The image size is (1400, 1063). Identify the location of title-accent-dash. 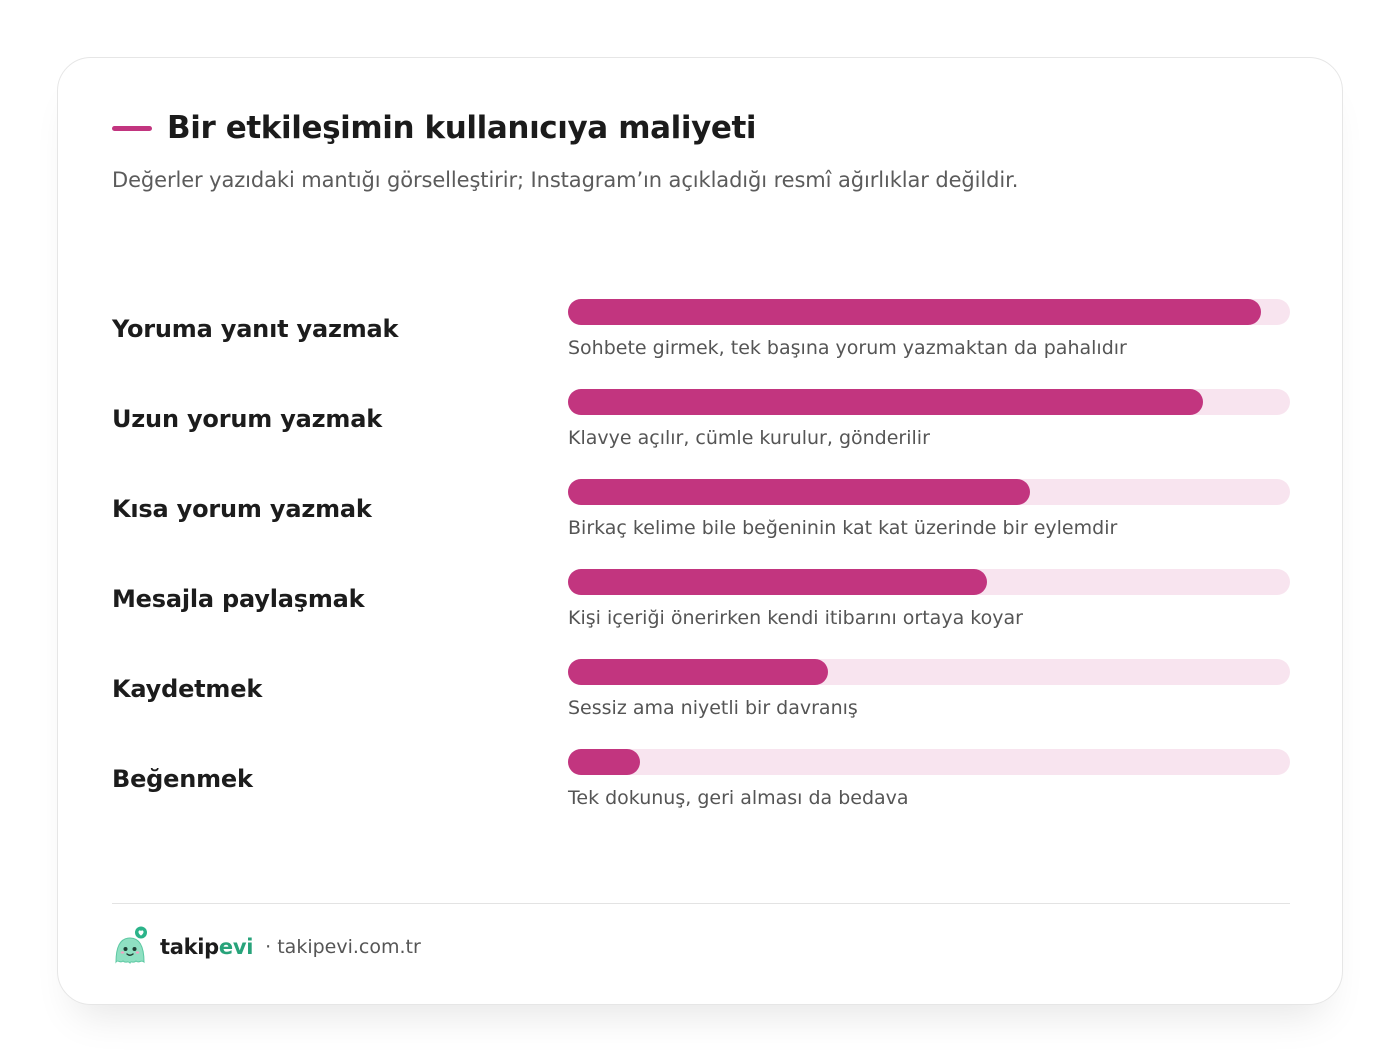
(132, 128).